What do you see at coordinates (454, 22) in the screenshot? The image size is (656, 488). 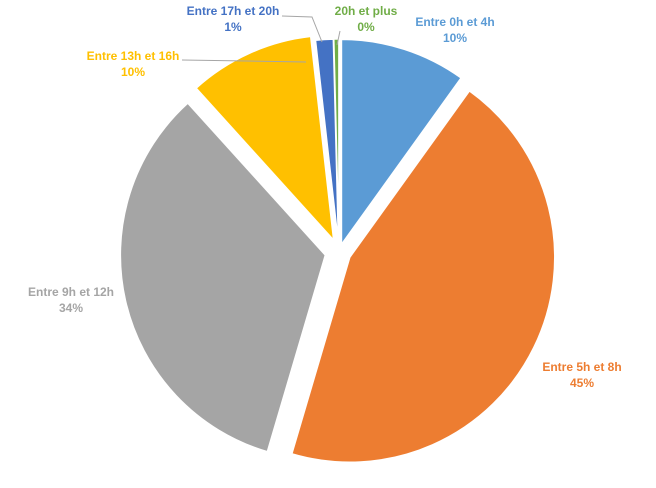 I see `data-label-category: Entre 0h et 4h` at bounding box center [454, 22].